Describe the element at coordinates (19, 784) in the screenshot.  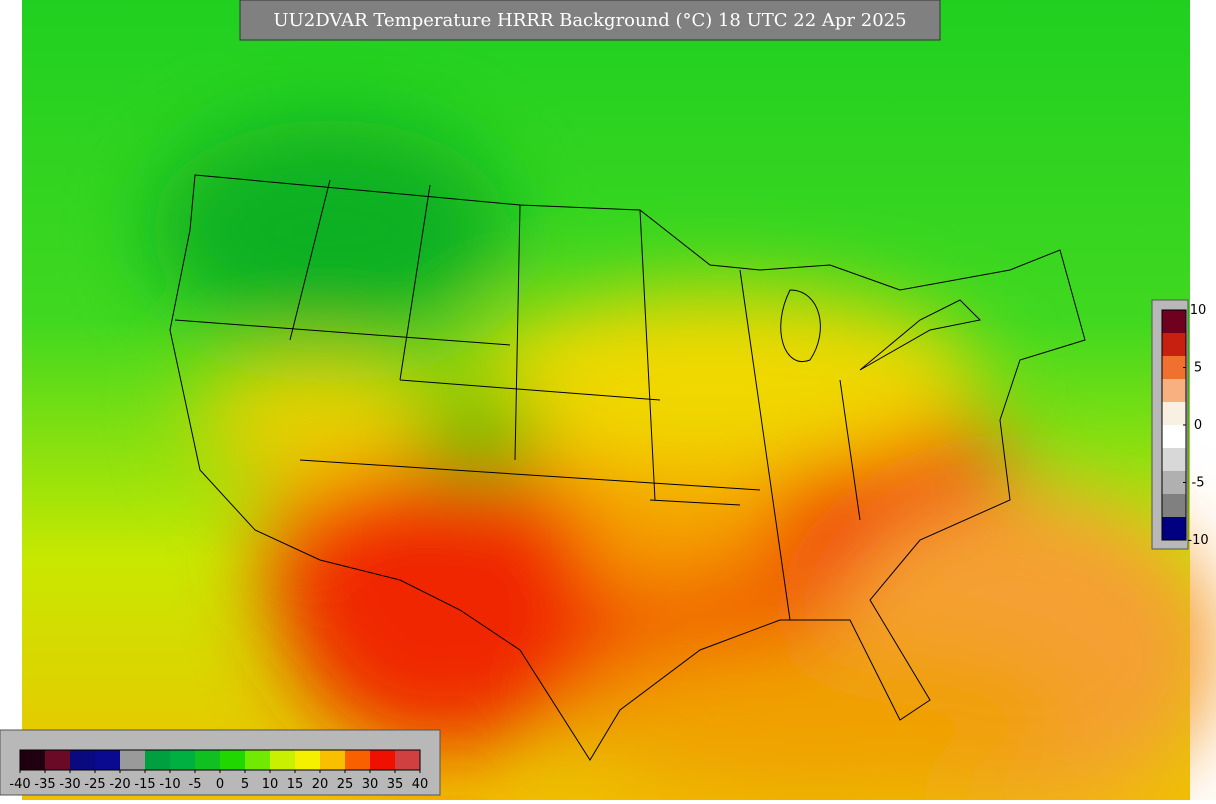
I see `colorbar-tick-label: -40` at that location.